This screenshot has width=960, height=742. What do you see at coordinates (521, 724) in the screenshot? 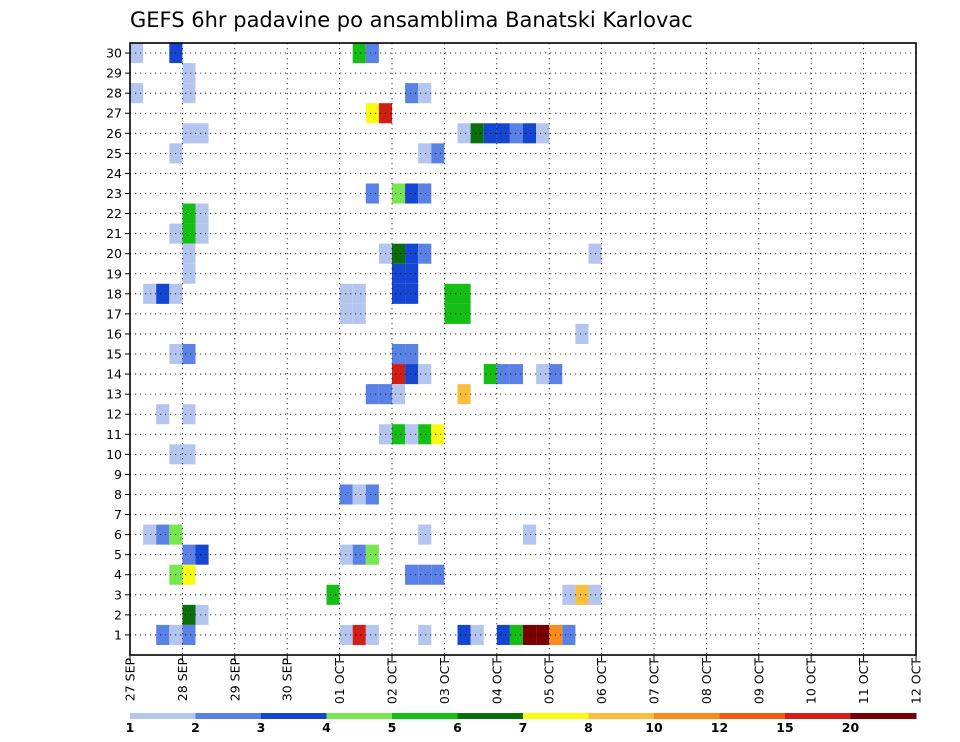
I see `colorbar-legend: 1 2 3 4 5 6 7 8 10 12 15 20` at bounding box center [521, 724].